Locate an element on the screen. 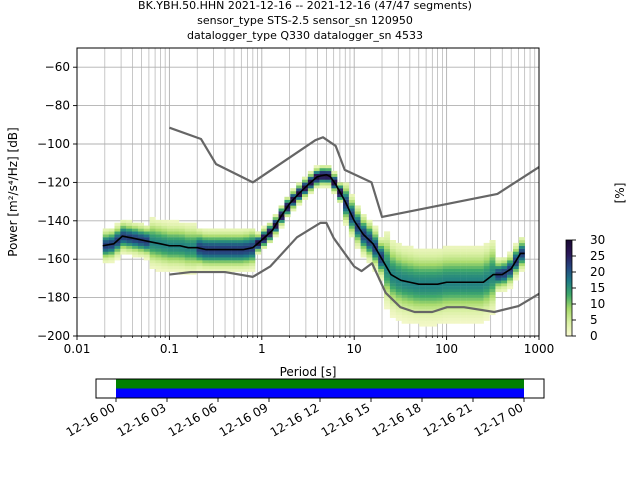  colorbar-label: [%] is located at coordinates (620, 193).